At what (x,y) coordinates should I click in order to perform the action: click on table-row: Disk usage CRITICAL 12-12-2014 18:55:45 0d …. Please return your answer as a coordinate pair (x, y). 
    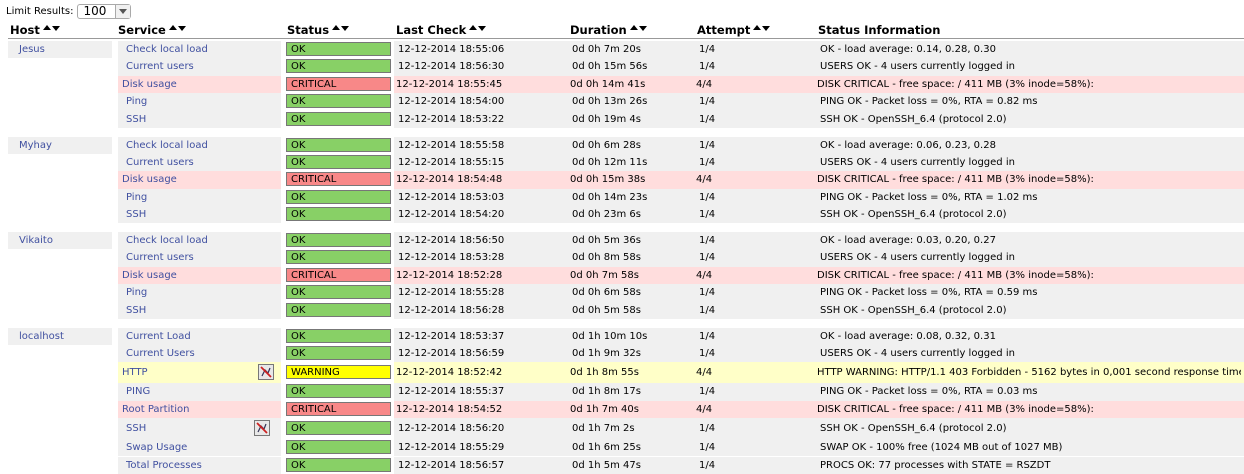
    Looking at the image, I should click on (622, 84).